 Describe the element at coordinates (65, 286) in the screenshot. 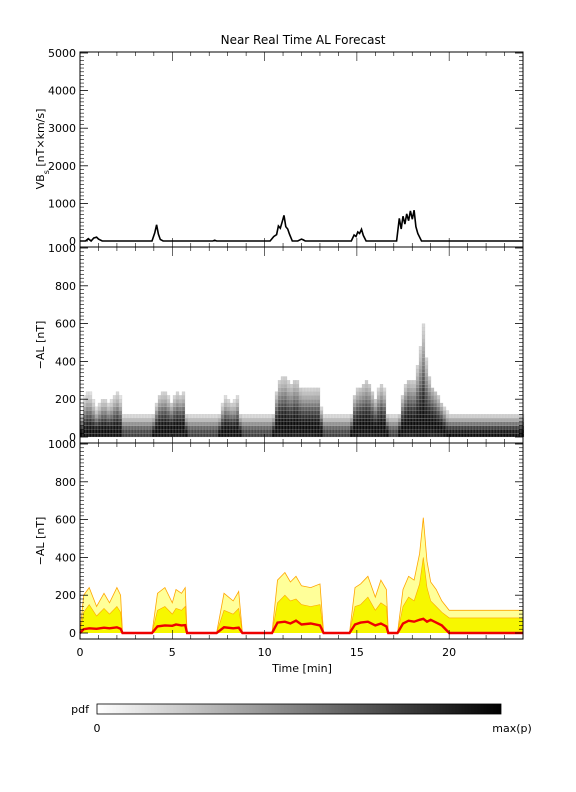

I see `pdf-ytick-label: 800` at that location.